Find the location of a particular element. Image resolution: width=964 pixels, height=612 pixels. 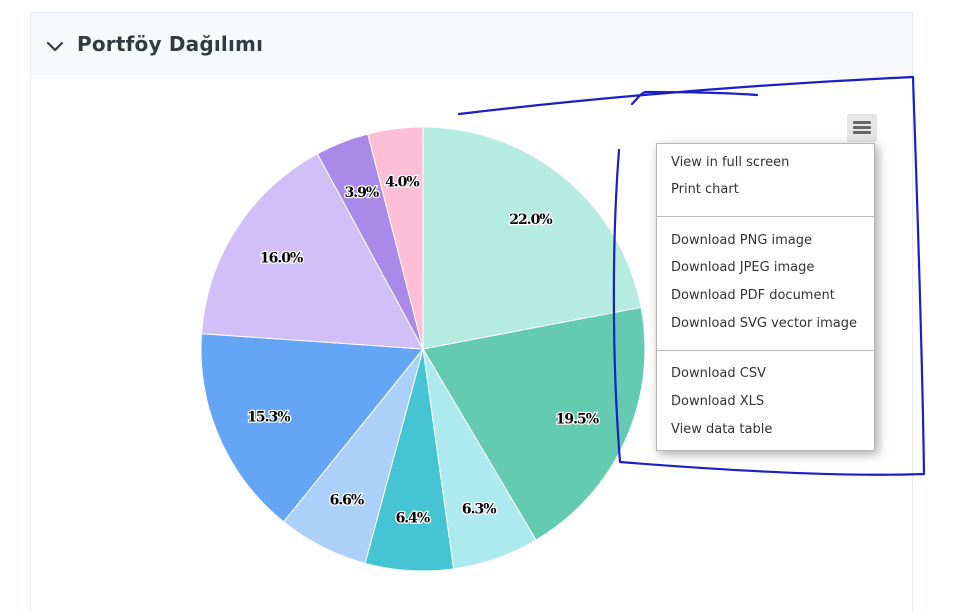

data-label: 19.5% is located at coordinates (577, 419).